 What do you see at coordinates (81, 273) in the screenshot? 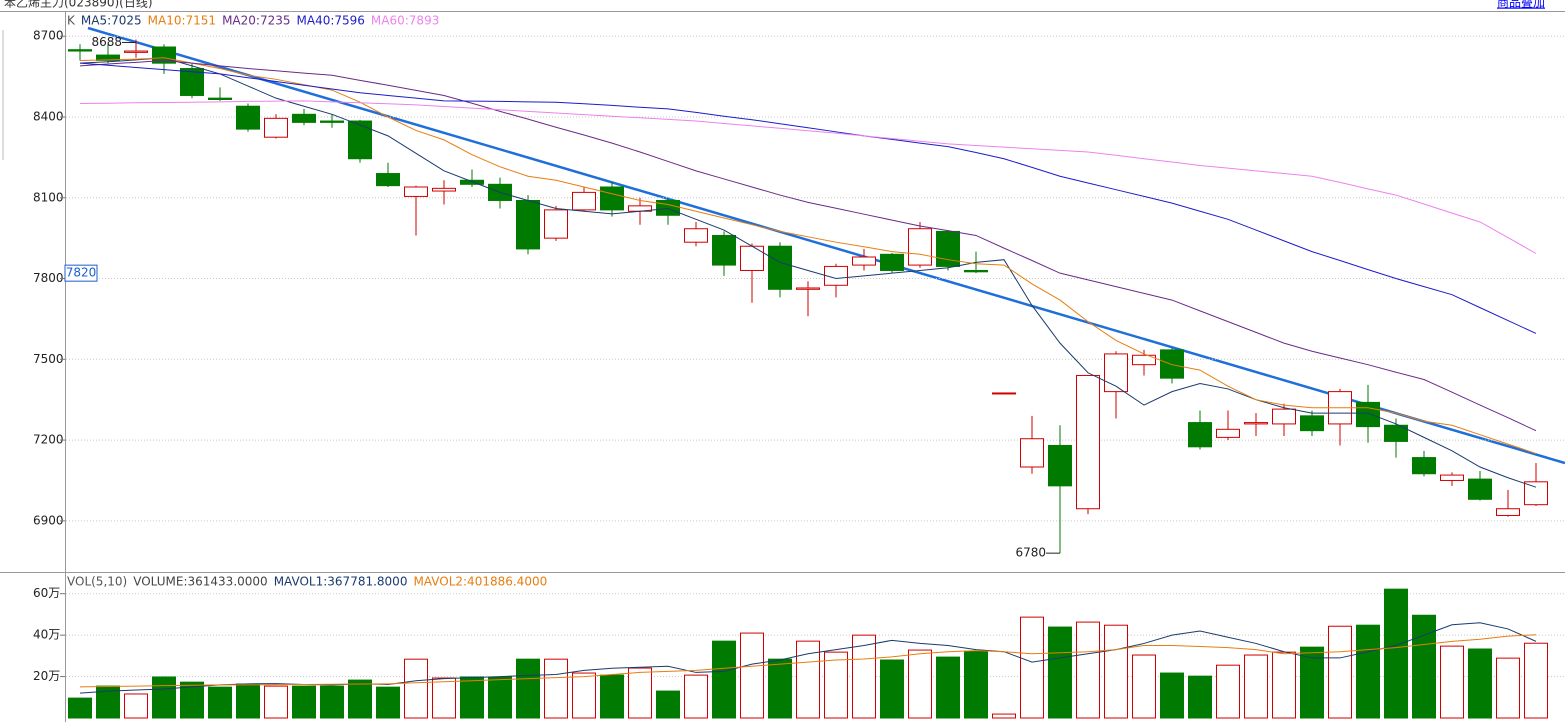
I see `price-marker-box` at bounding box center [81, 273].